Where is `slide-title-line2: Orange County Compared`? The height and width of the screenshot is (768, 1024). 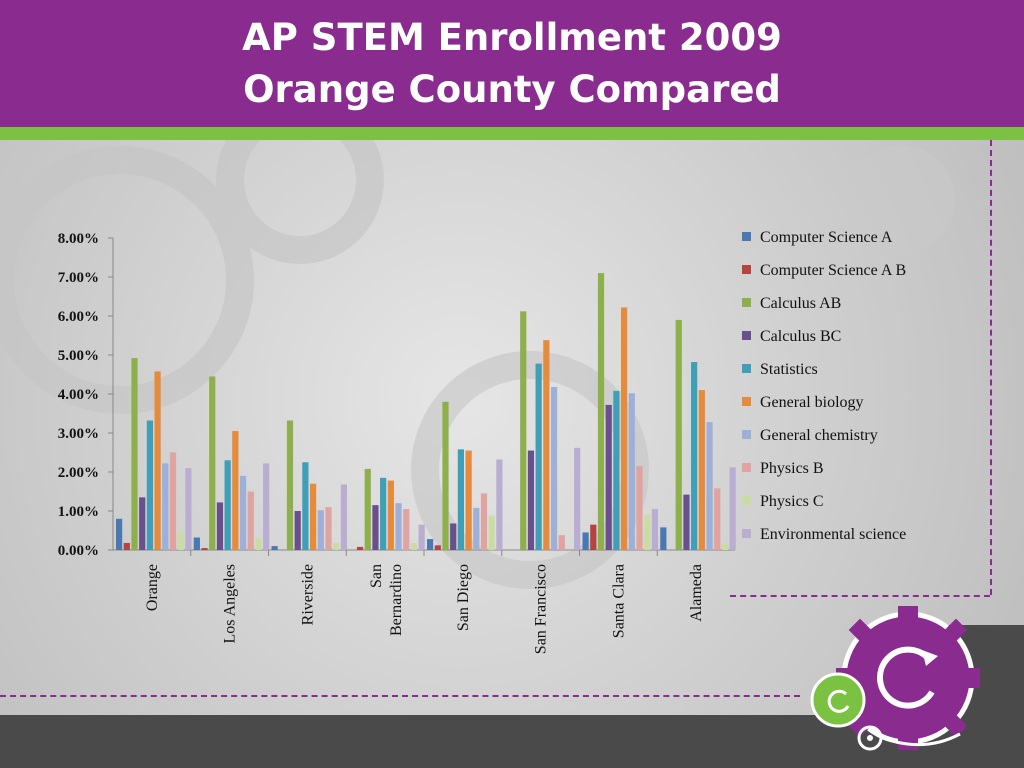 slide-title-line2: Orange County Compared is located at coordinates (512, 89).